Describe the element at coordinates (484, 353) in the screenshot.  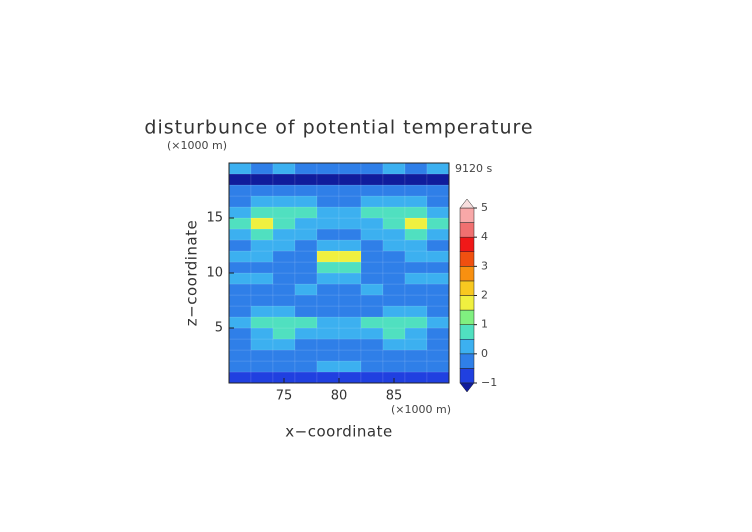
I see `colorbar-tick-label: 0` at that location.